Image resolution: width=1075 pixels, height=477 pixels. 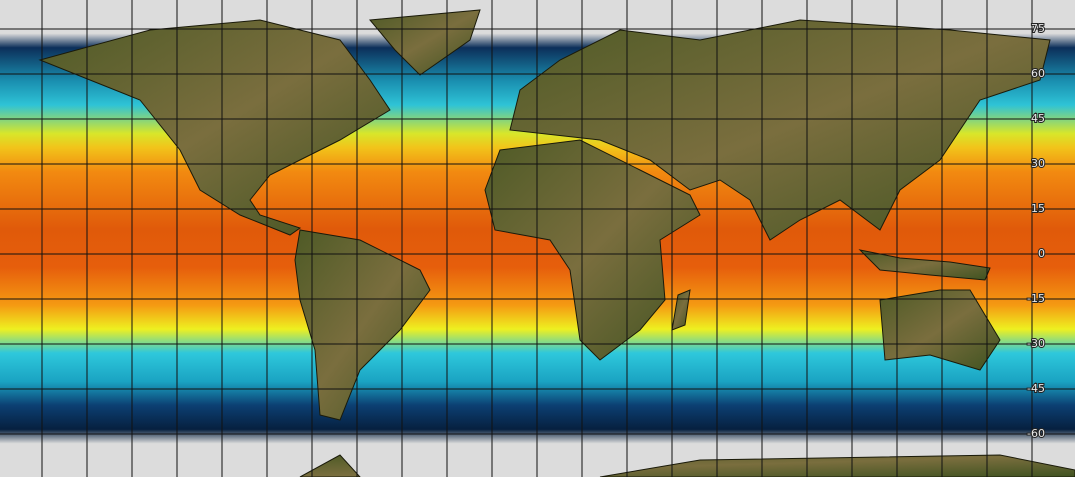 What do you see at coordinates (687, 465) in the screenshot?
I see `antarctica` at bounding box center [687, 465].